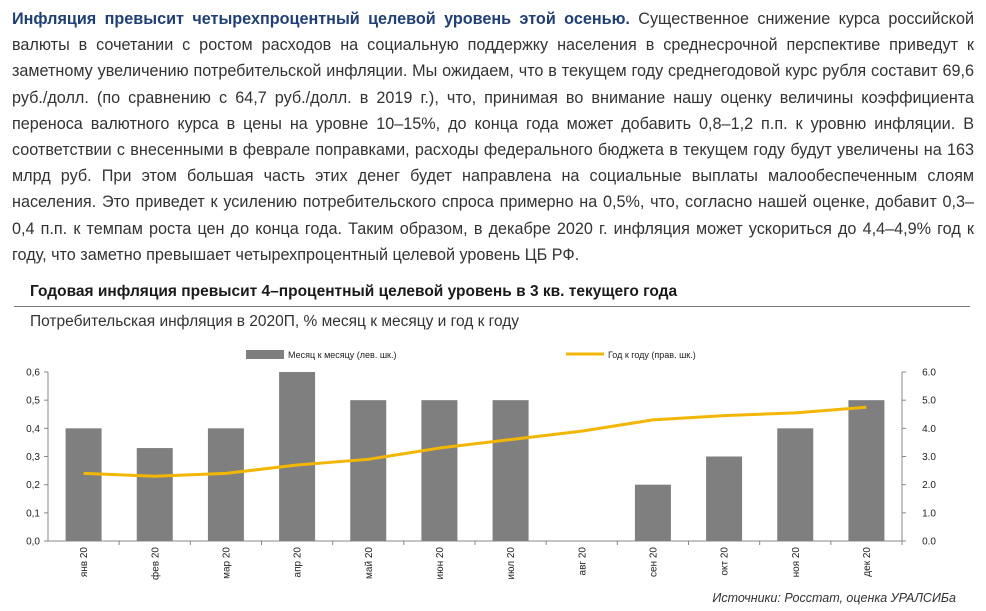 The image size is (986, 611). I want to click on left-tick-label: 0,0, so click(33, 542).